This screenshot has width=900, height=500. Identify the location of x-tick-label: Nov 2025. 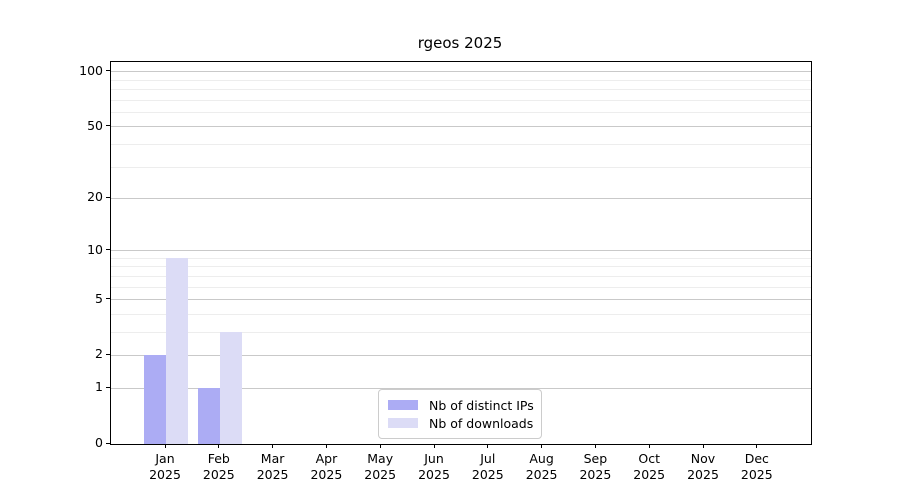
(703, 466).